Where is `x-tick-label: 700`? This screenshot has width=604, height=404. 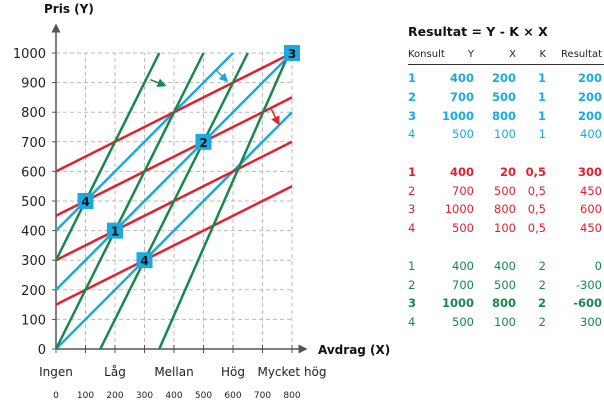
x-tick-label: 700 is located at coordinates (262, 396).